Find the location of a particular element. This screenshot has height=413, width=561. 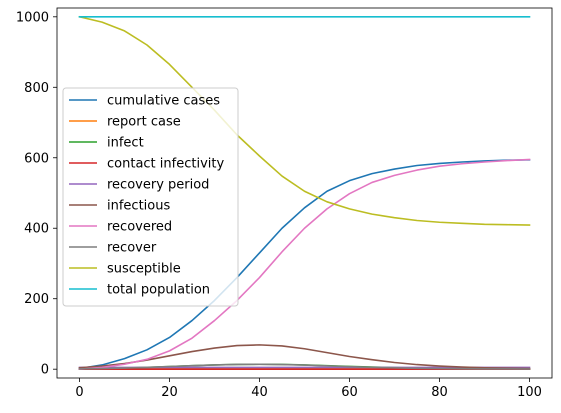

legend-label-report-case: report case is located at coordinates (144, 122).